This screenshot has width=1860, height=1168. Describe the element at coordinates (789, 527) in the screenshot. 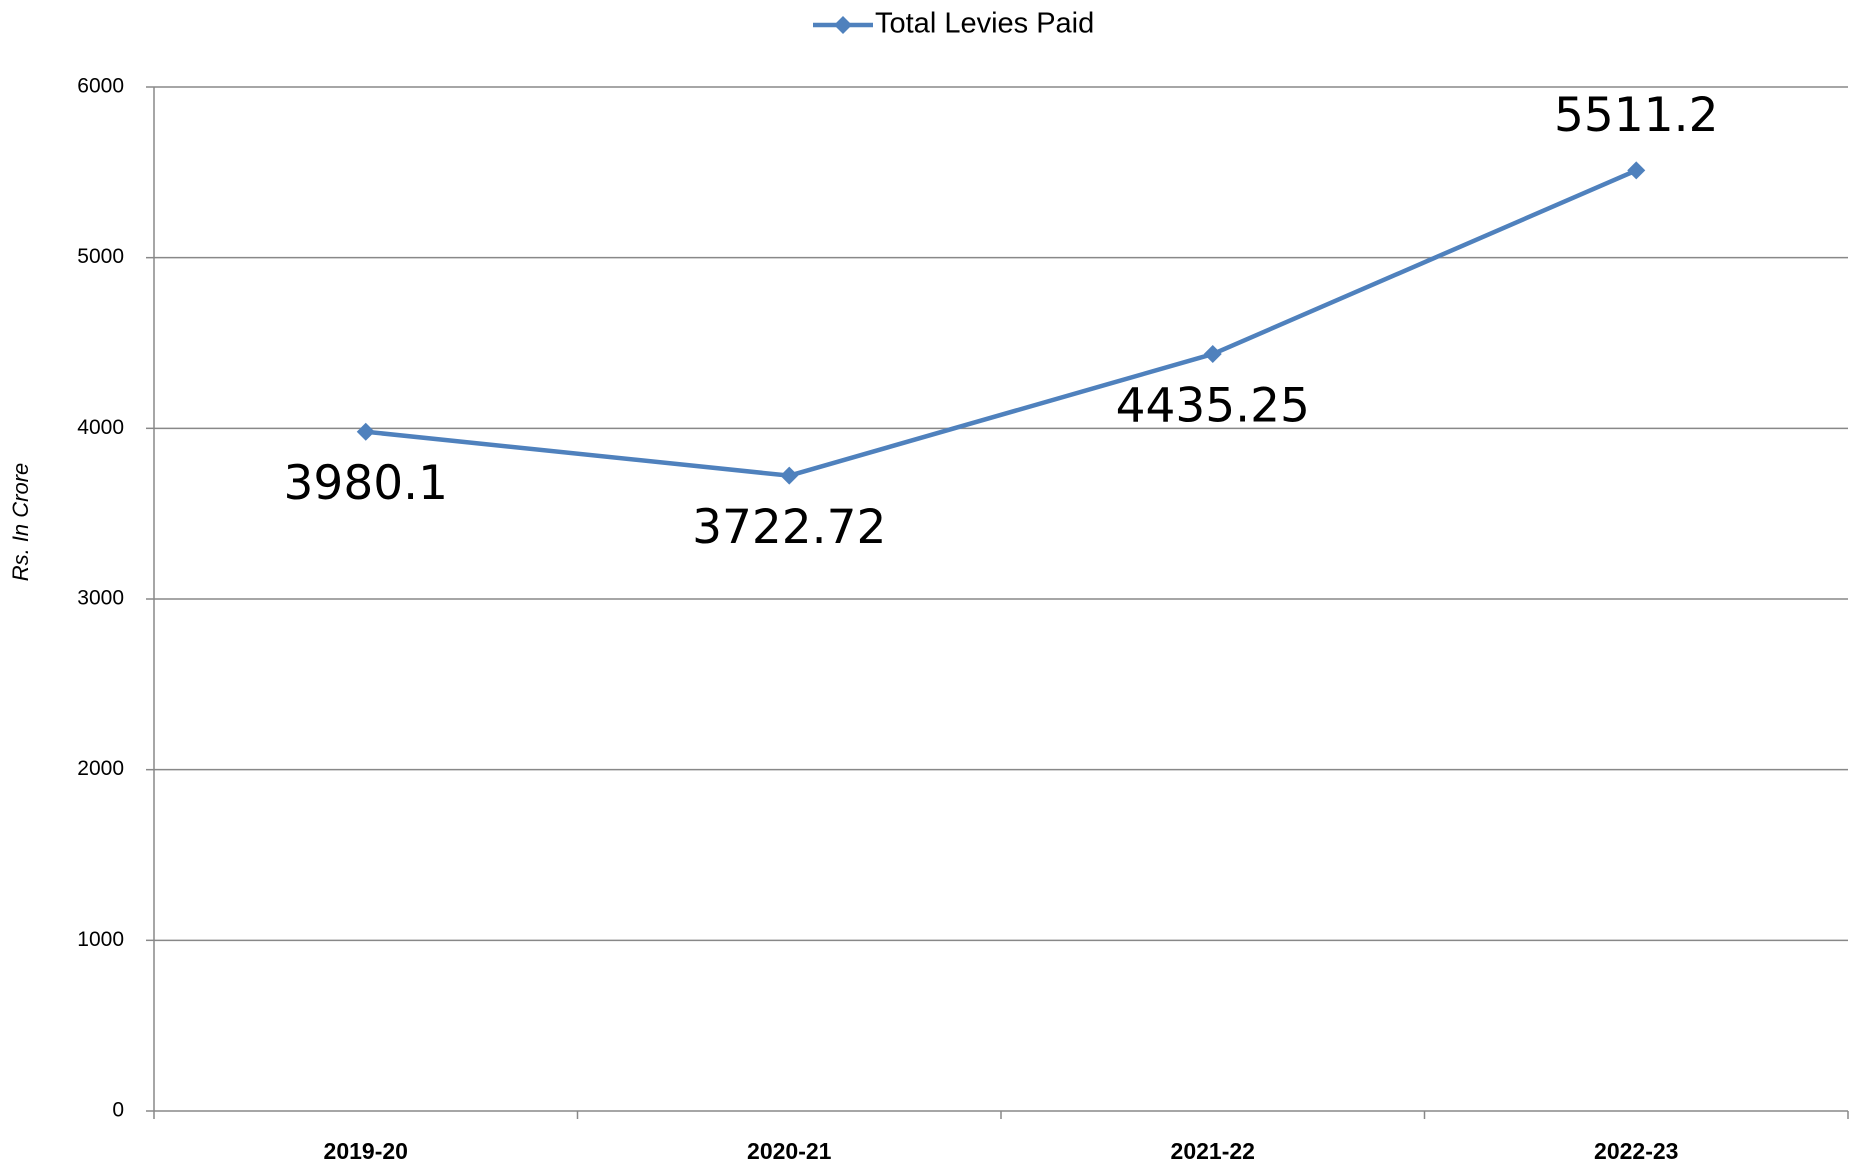

I see `data-label: 3722.72` at that location.